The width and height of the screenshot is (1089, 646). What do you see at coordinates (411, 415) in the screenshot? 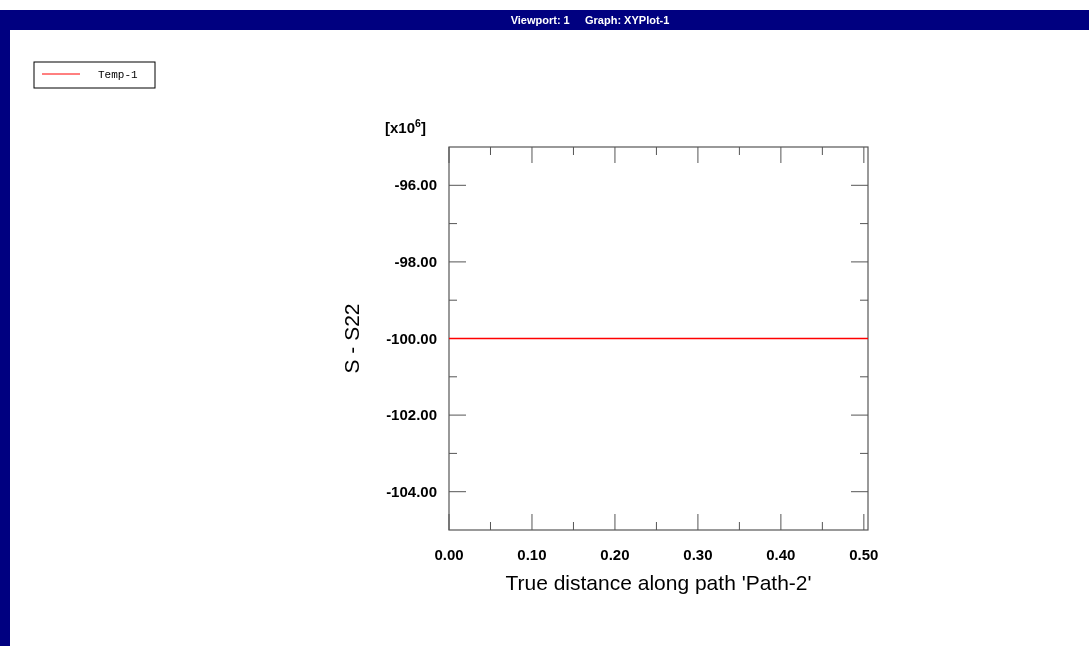
I see `y-tick-label: -102.00` at bounding box center [411, 415].